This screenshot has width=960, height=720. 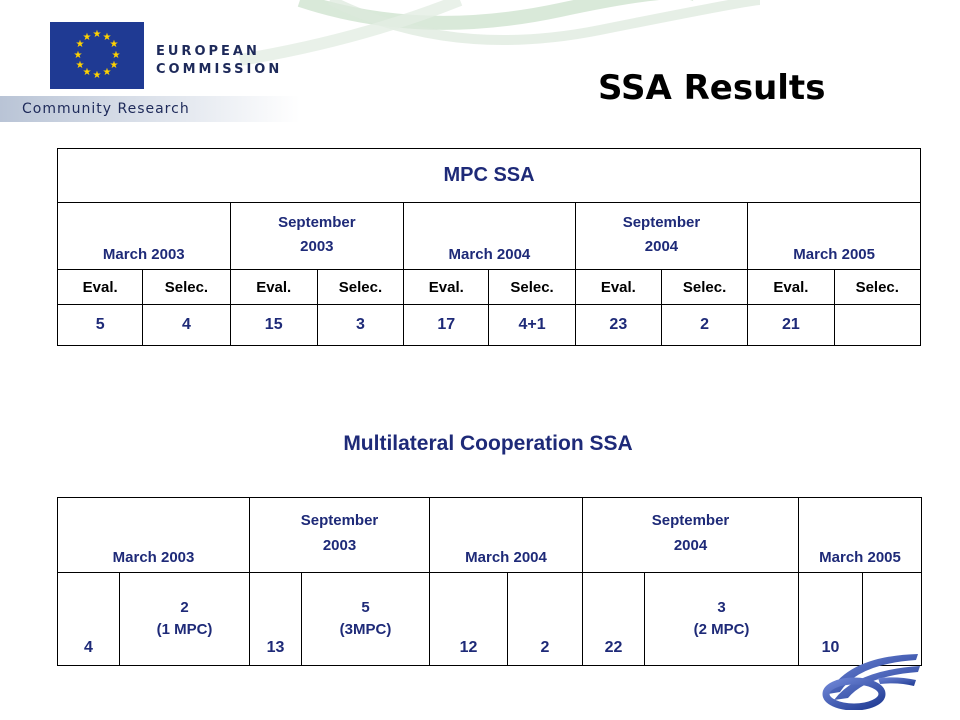 What do you see at coordinates (500, 33) in the screenshot?
I see `decorative-curves` at bounding box center [500, 33].